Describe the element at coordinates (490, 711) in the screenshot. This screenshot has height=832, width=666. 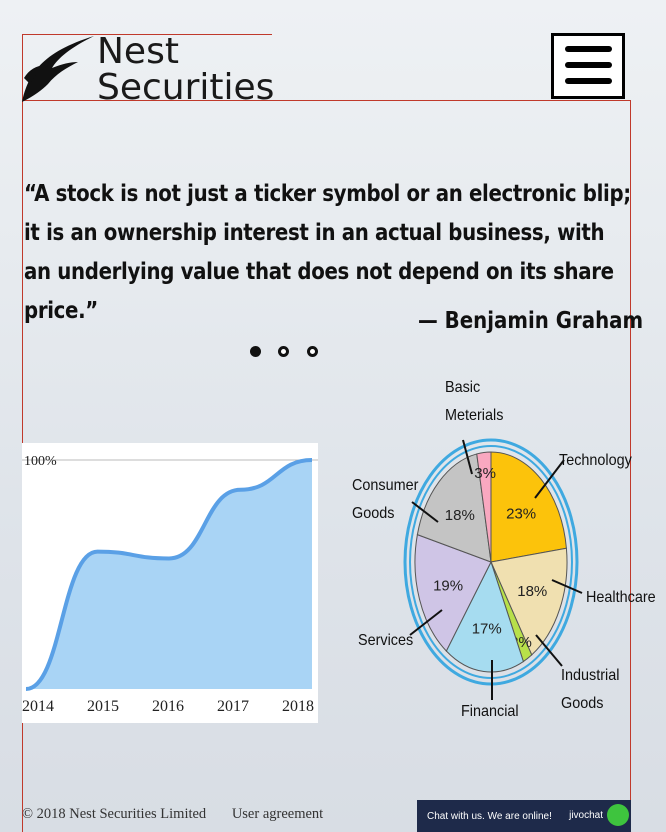
I see `pie-category-label: Financial` at that location.